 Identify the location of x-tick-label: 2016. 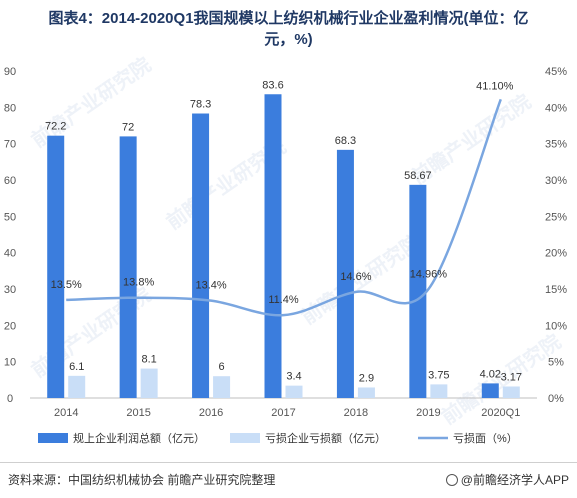
(211, 413).